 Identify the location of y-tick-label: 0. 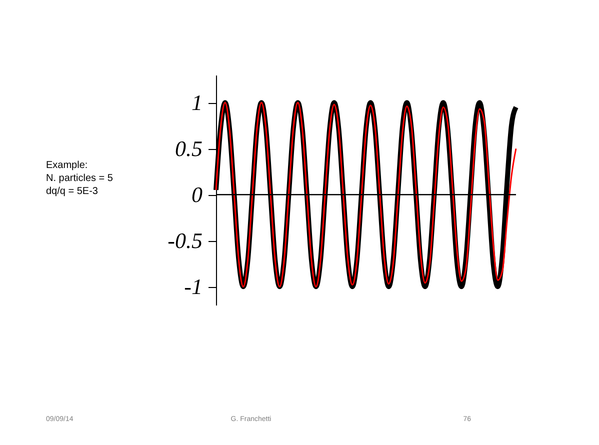
(197, 195).